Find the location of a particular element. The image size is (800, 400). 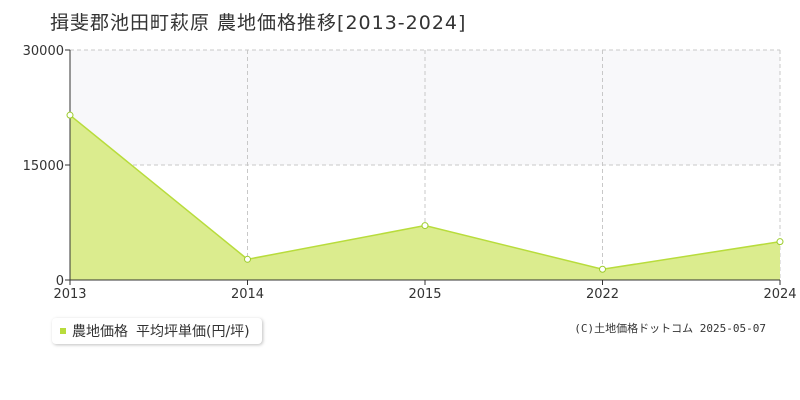

y-tick-label: 0 is located at coordinates (60, 281).